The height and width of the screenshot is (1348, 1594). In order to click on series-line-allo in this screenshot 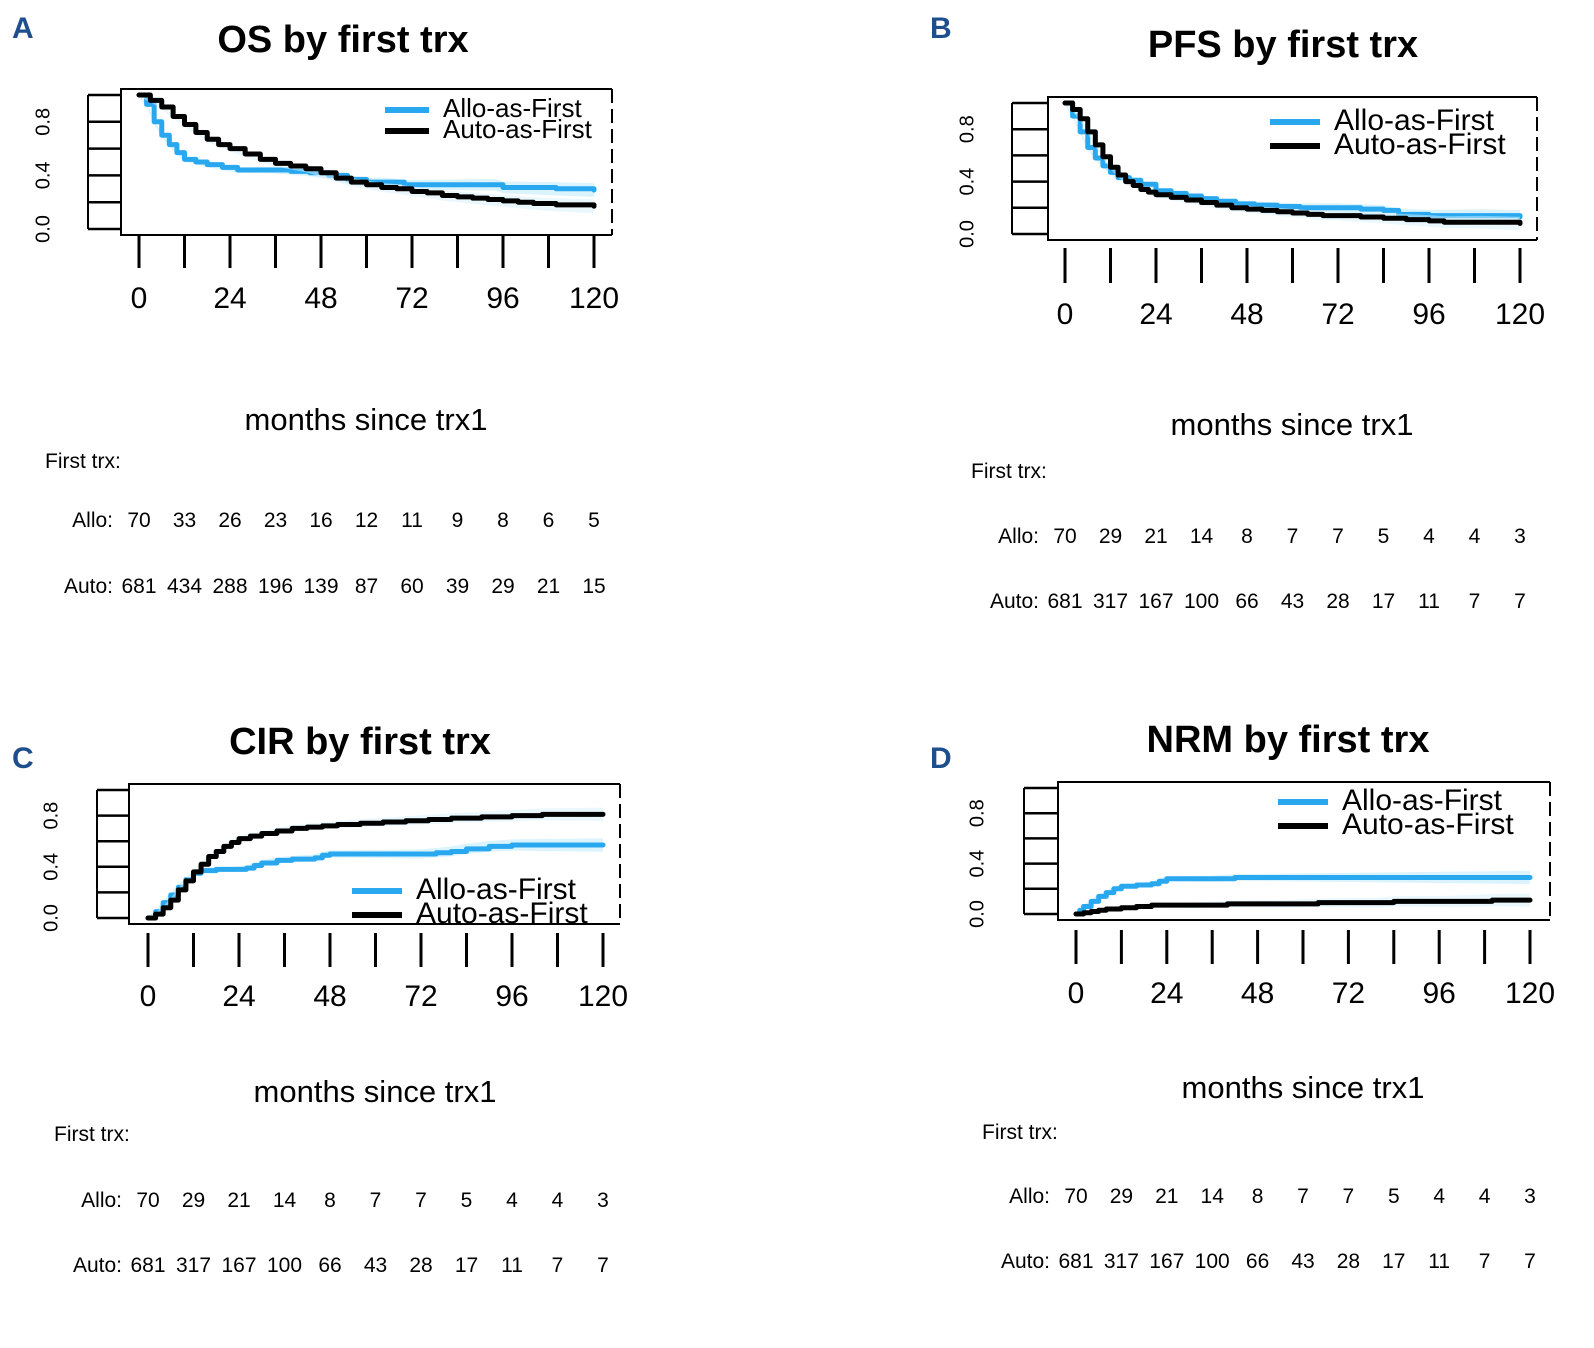, I will do `click(375, 881)`.